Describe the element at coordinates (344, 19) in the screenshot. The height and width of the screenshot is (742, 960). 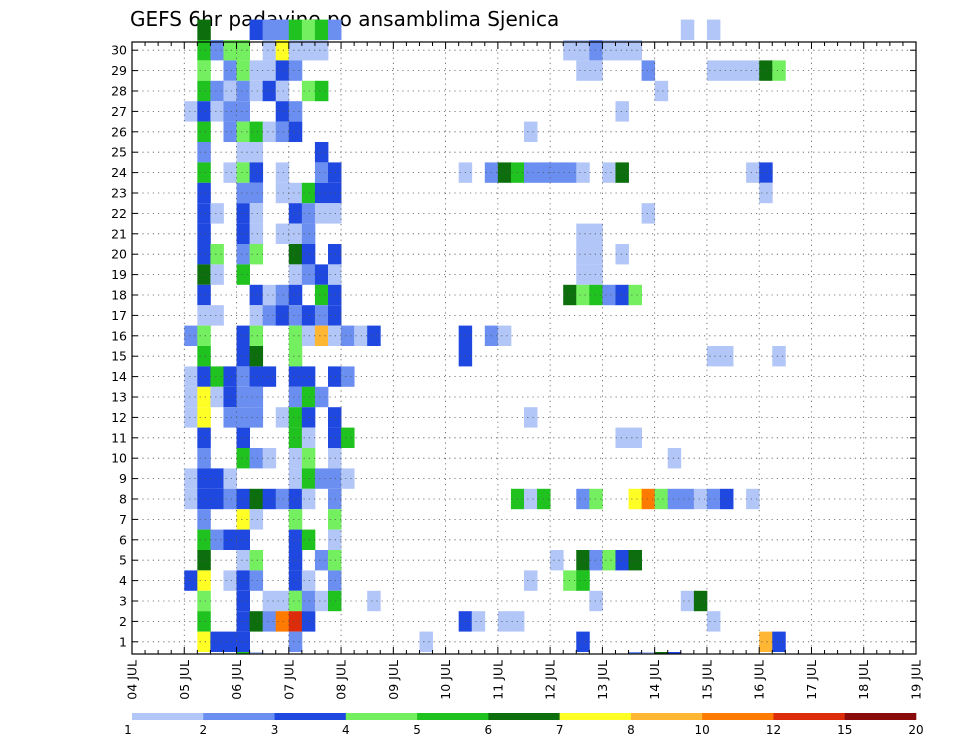
I see `chart-title: GEFS 6hr padavine po ansamblima Sjenica` at that location.